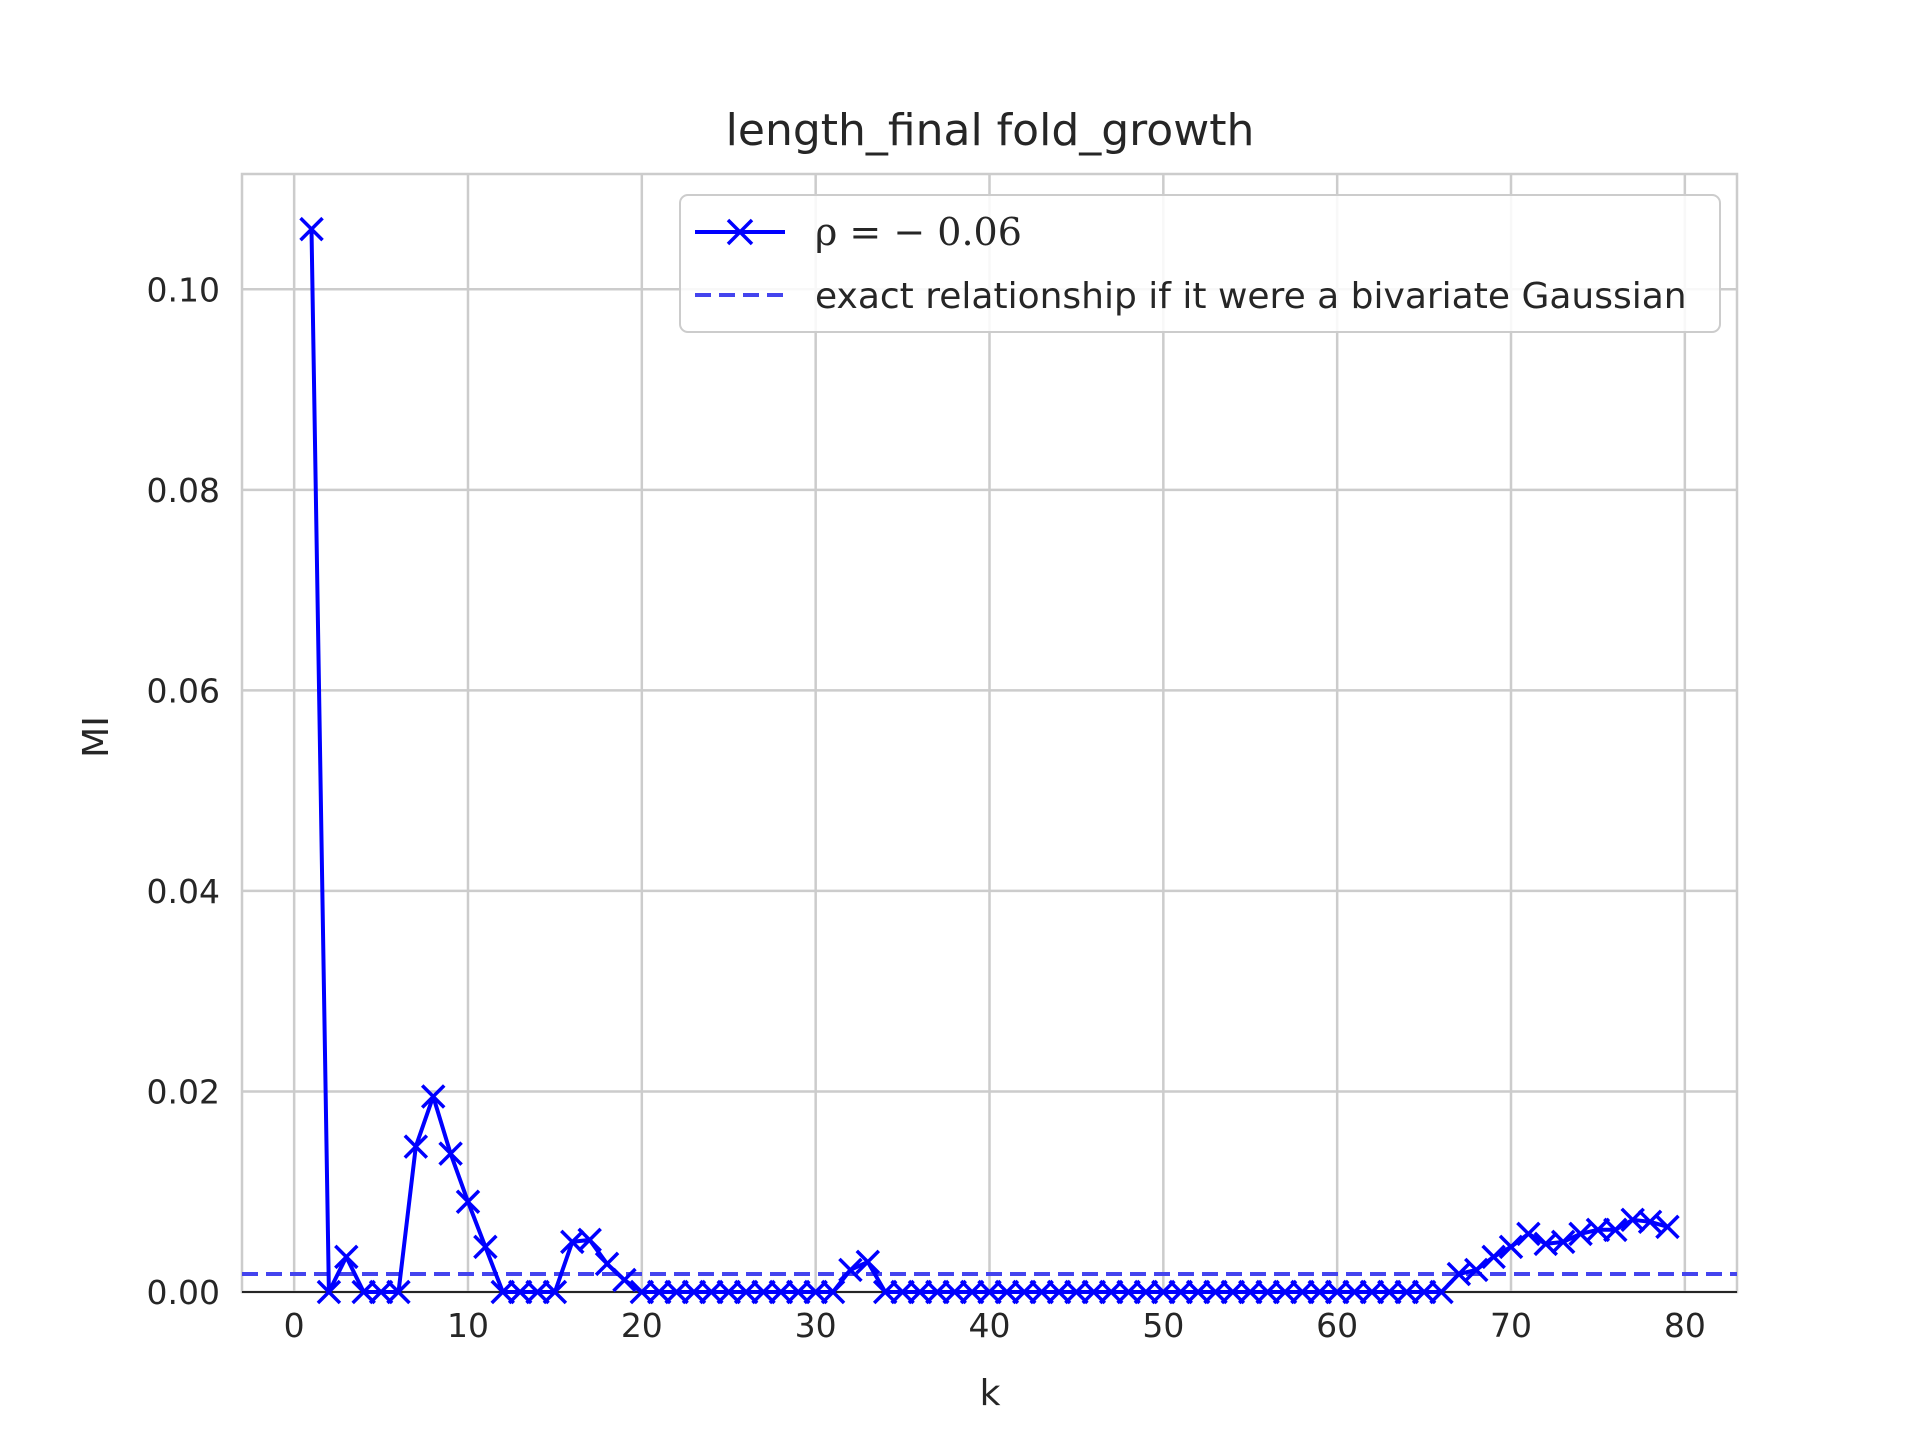 The width and height of the screenshot is (1920, 1440). I want to click on x-tick-label: 50, so click(1163, 1325).